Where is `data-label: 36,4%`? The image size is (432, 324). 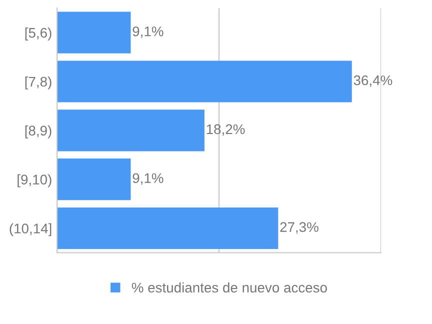
data-label: 36,4% is located at coordinates (373, 81).